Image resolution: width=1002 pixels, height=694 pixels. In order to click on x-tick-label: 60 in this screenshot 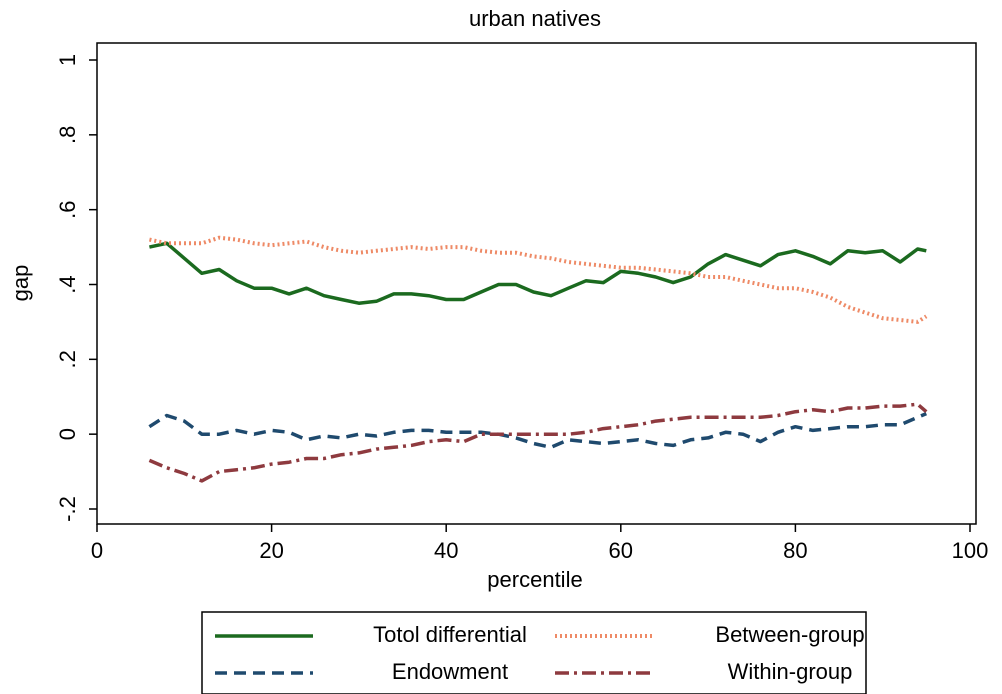, I will do `click(621, 550)`.